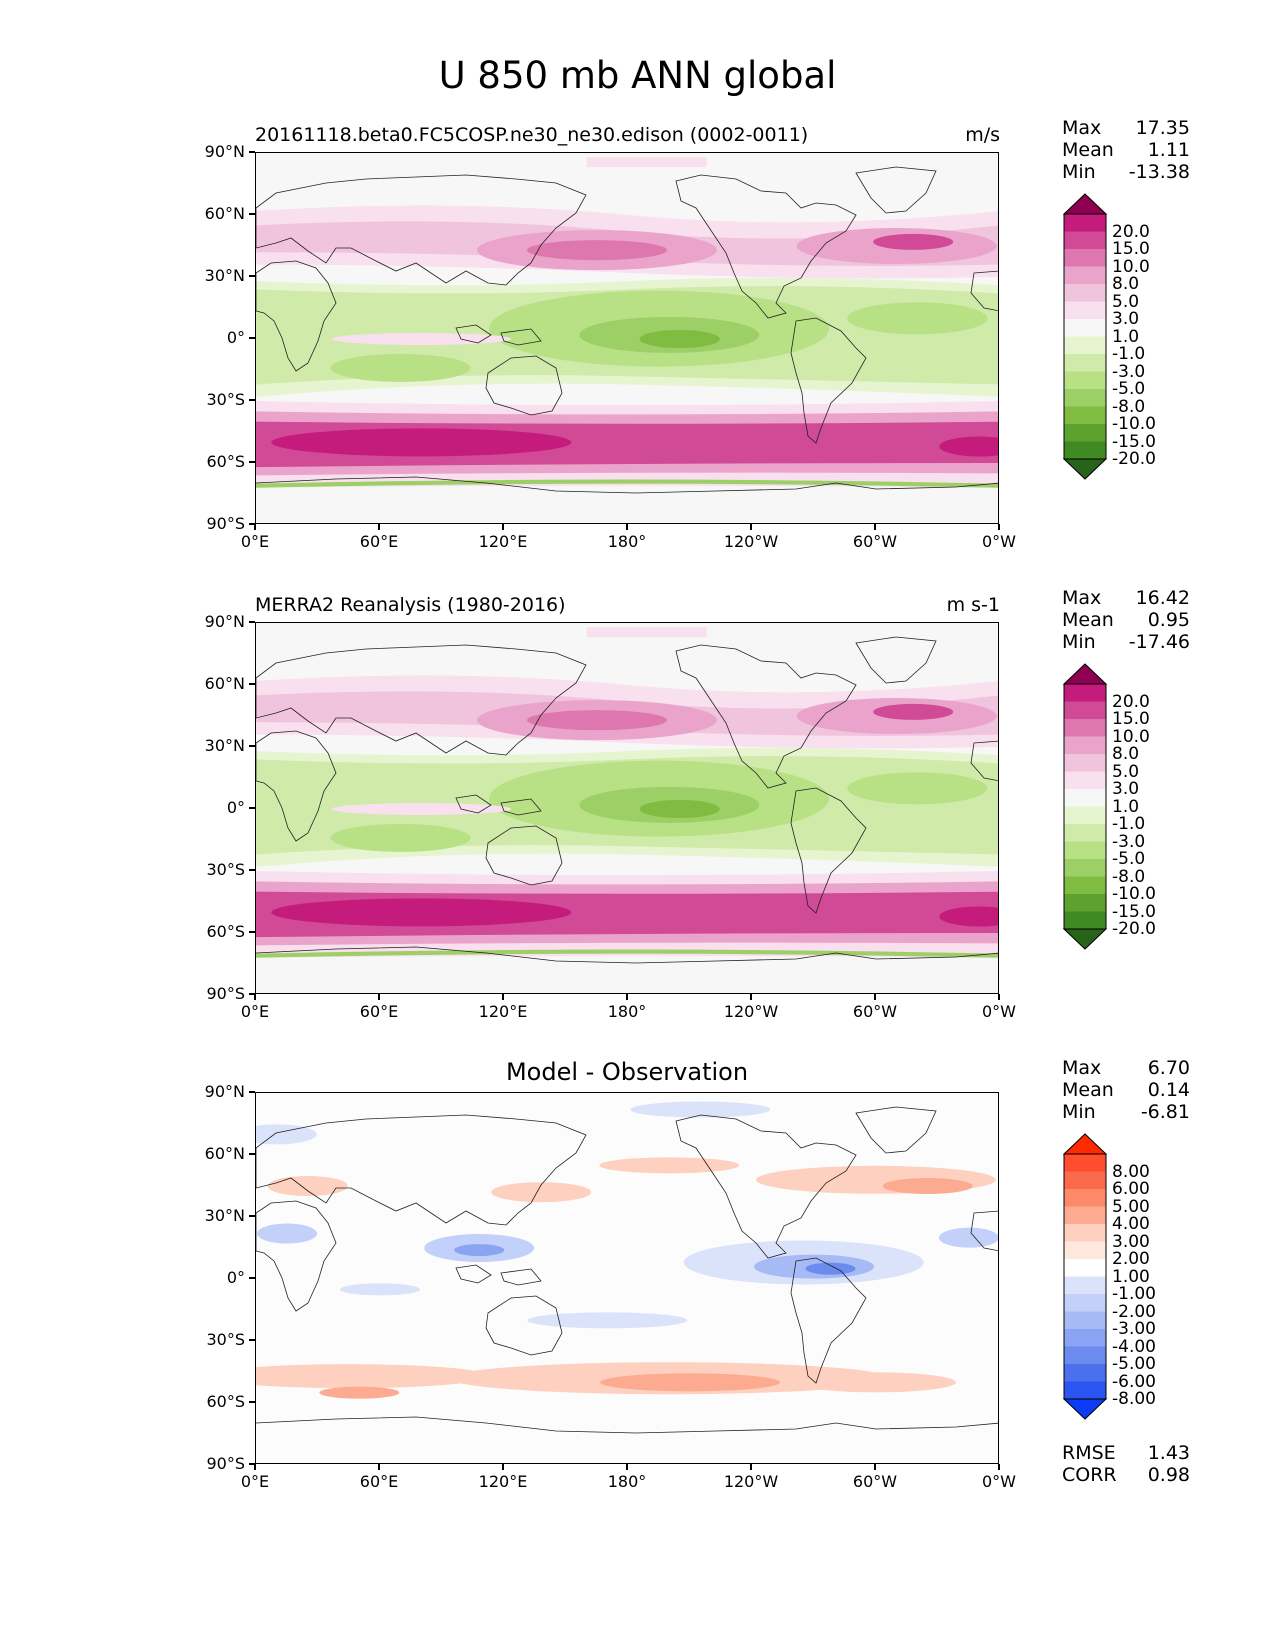  Describe the element at coordinates (1126, 319) in the screenshot. I see `colorbar-tick-label: 3.0` at that location.